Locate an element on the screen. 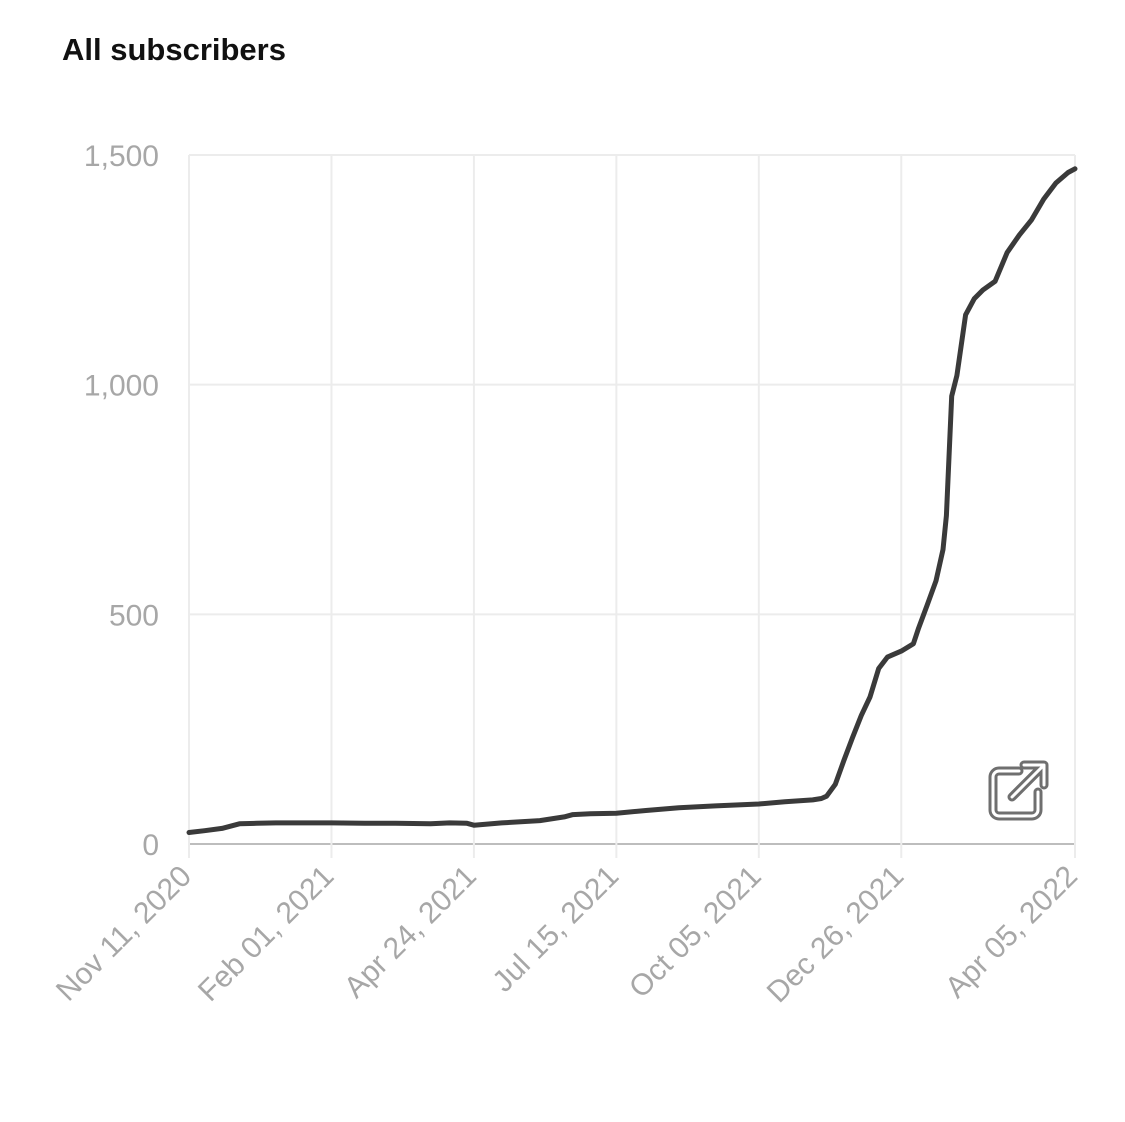 The height and width of the screenshot is (1122, 1125). x-tick-label: Nov 11, 2020 is located at coordinates (124, 934).